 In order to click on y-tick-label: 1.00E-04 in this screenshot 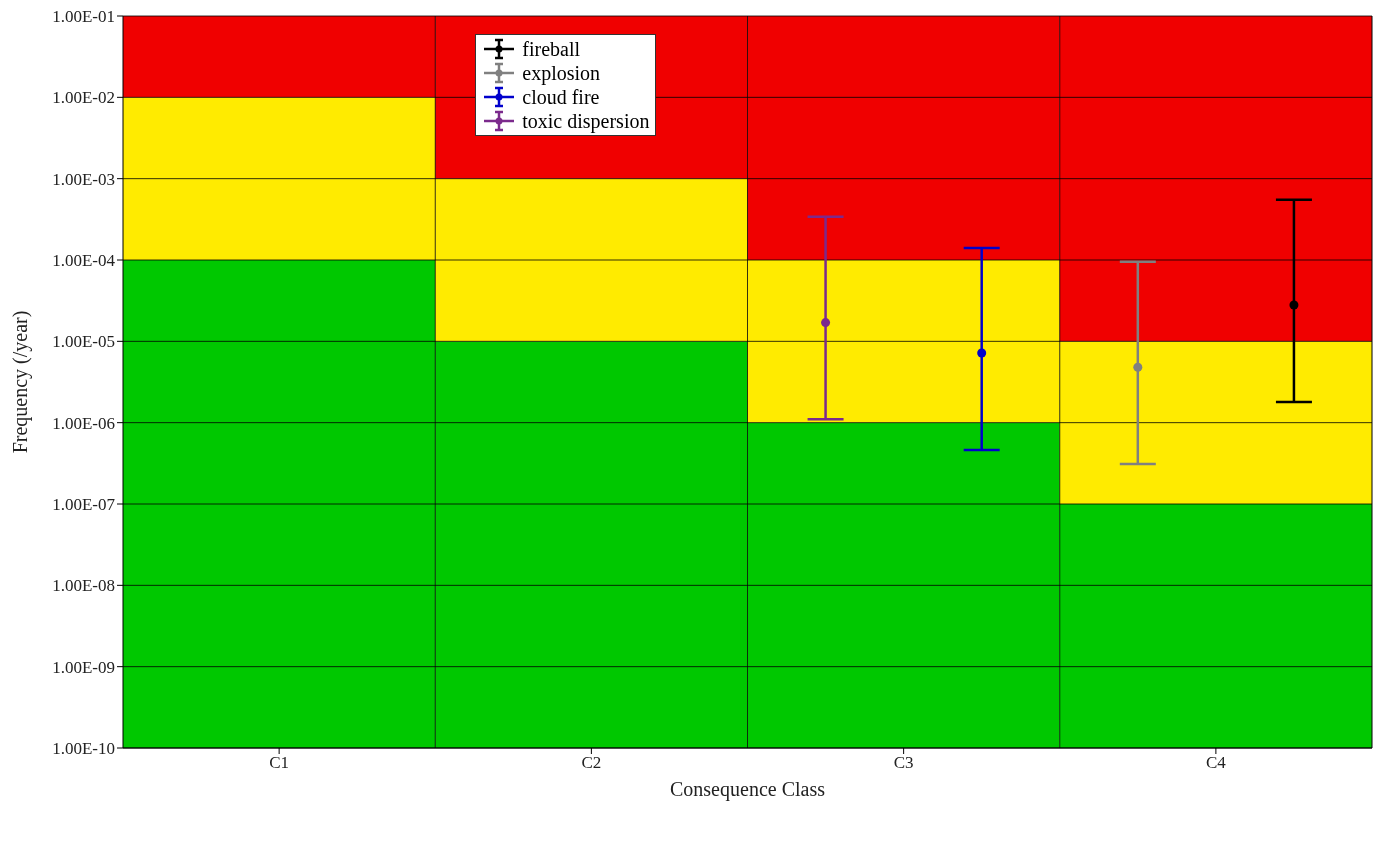, I will do `click(84, 261)`.